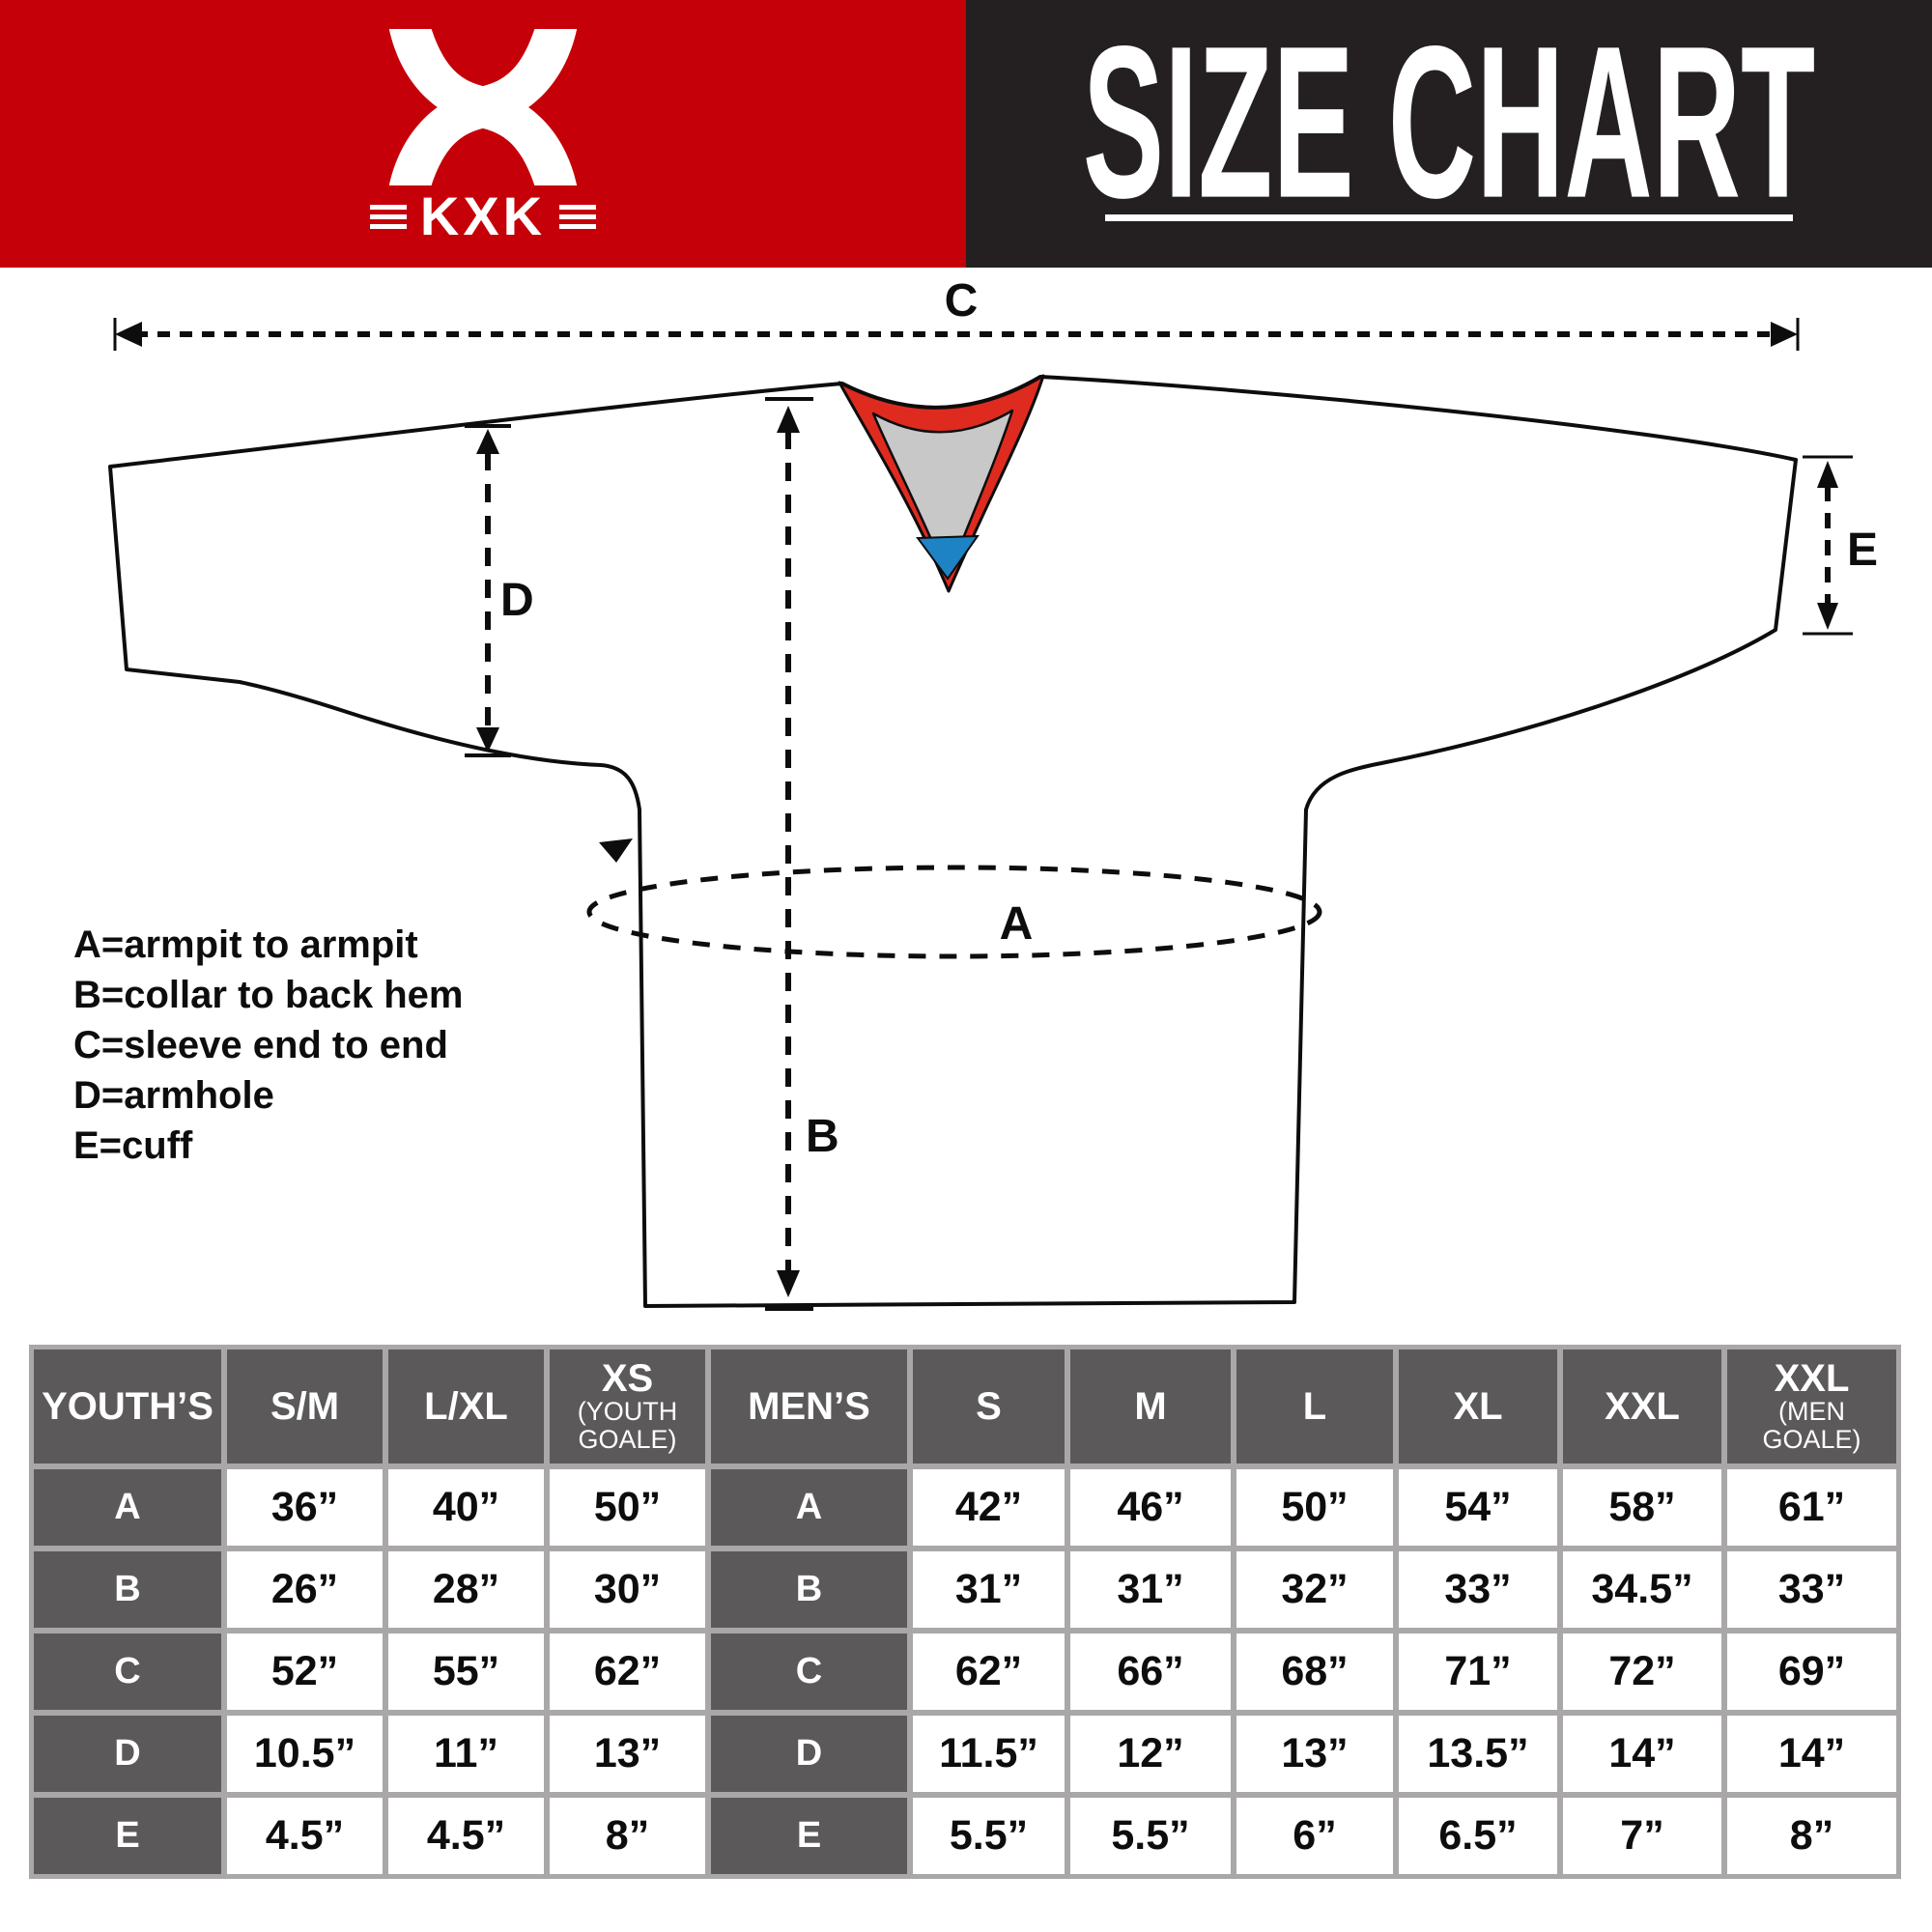  What do you see at coordinates (127, 1406) in the screenshot?
I see `group-header: YOUTH’S` at bounding box center [127, 1406].